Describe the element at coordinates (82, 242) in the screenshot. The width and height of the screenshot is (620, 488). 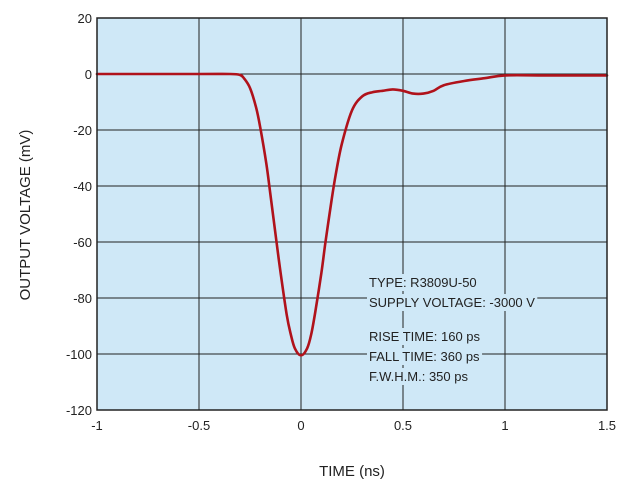
I see `y-tick-label: -60` at that location.